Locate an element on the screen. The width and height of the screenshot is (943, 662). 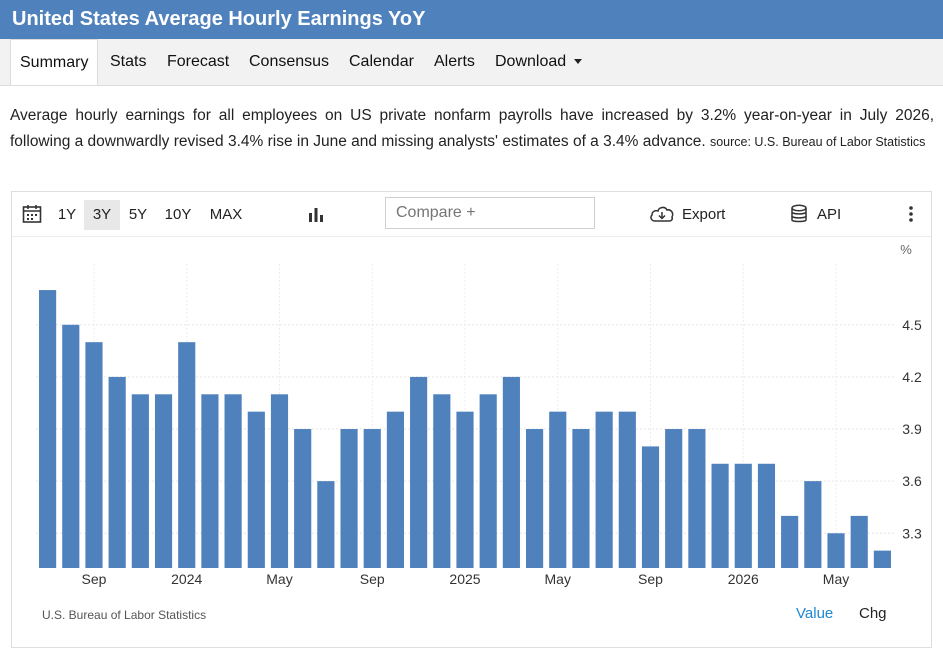
compare-input is located at coordinates (490, 213).